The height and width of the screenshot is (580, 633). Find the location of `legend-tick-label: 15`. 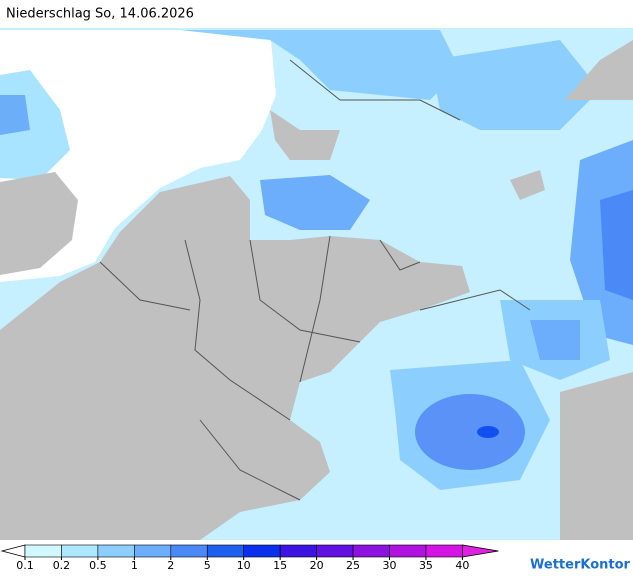

legend-tick-label: 15 is located at coordinates (280, 565).